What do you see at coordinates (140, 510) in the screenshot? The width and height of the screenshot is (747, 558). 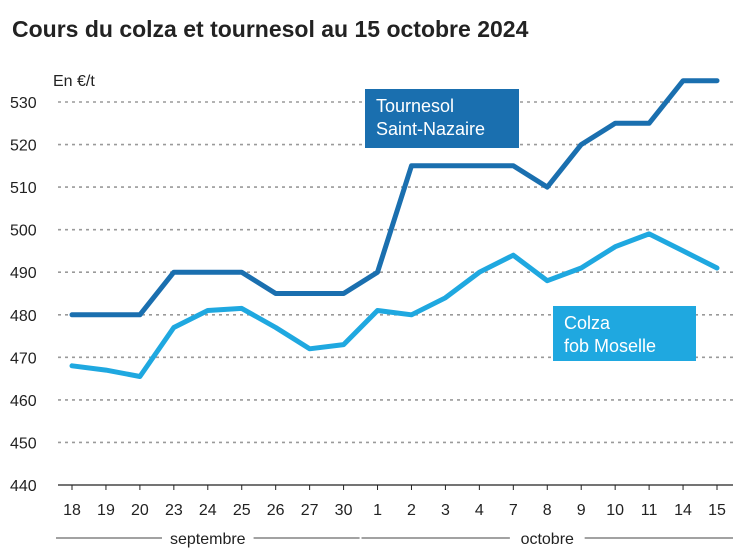 I see `x-tick-label: 20` at bounding box center [140, 510].